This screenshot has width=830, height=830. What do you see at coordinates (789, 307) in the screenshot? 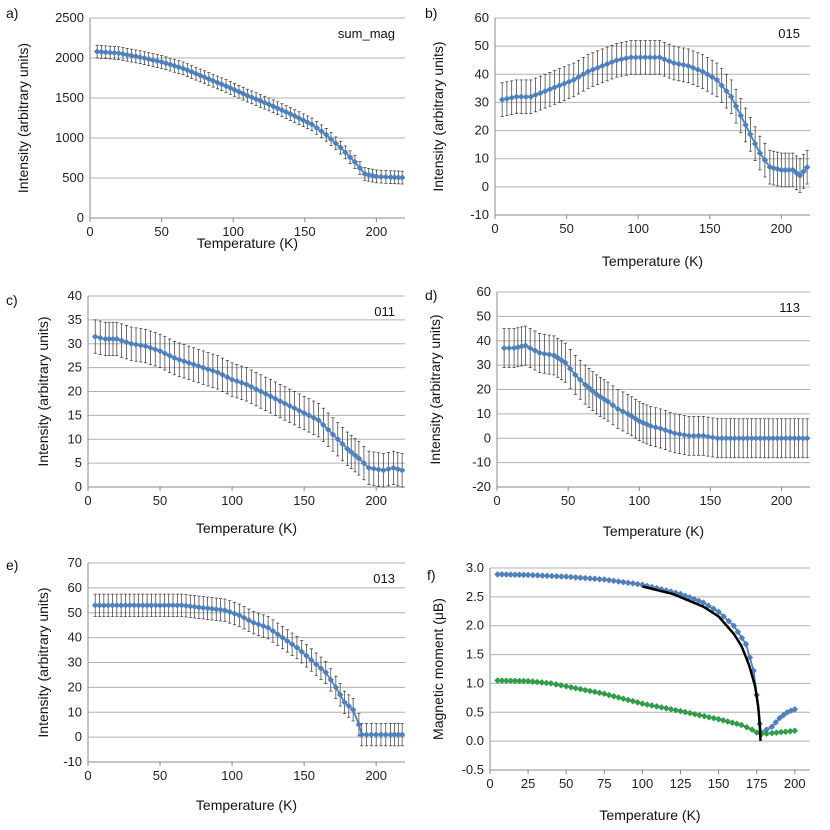
I see `series-annotation: 113` at bounding box center [789, 307].